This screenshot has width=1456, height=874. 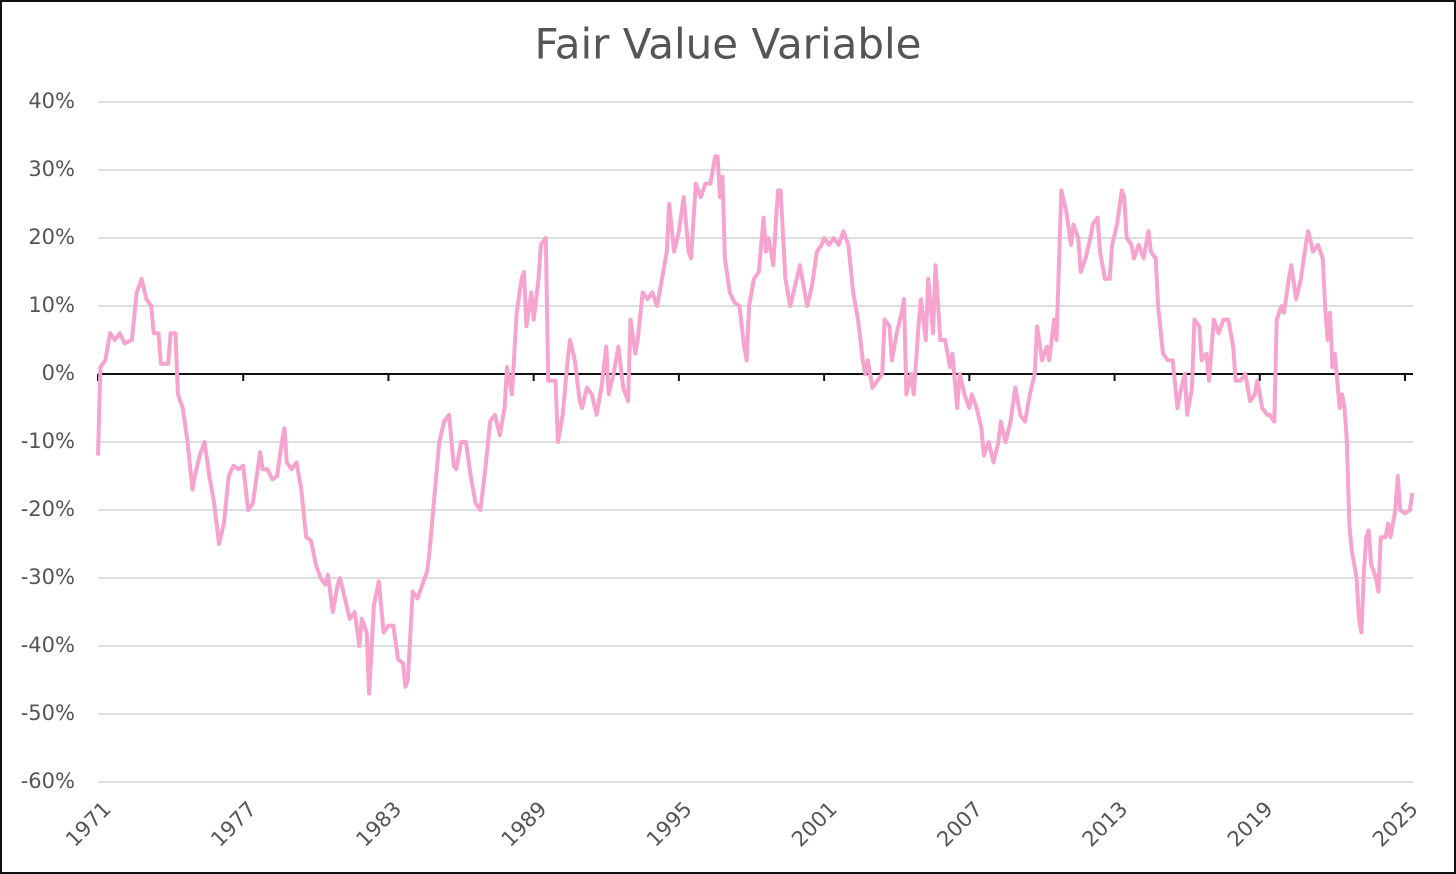 What do you see at coordinates (48, 509) in the screenshot?
I see `y-tick-label: -20%` at bounding box center [48, 509].